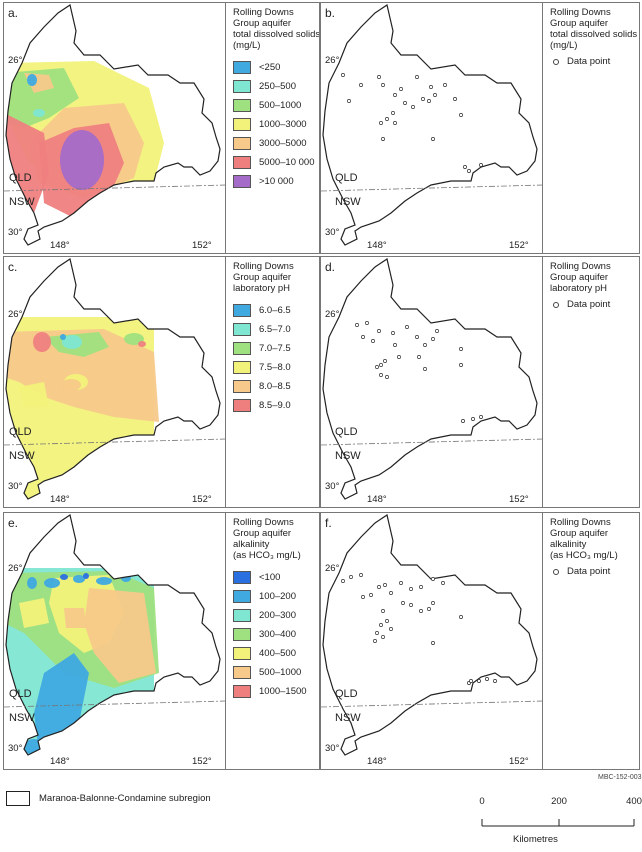  What do you see at coordinates (594, 304) in the screenshot?
I see `data-point-legend: Data point` at bounding box center [594, 304].